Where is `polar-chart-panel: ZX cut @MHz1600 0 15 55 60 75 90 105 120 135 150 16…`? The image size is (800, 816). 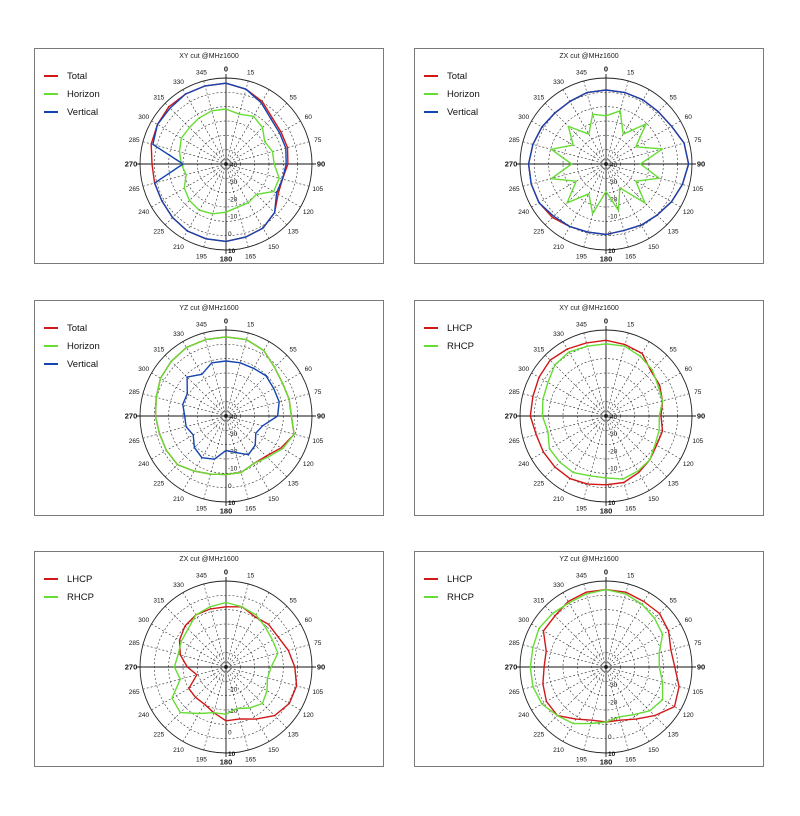 polar-chart-panel: ZX cut @MHz1600 0 15 55 60 75 90 105 120 135 150 16… is located at coordinates (209, 659).